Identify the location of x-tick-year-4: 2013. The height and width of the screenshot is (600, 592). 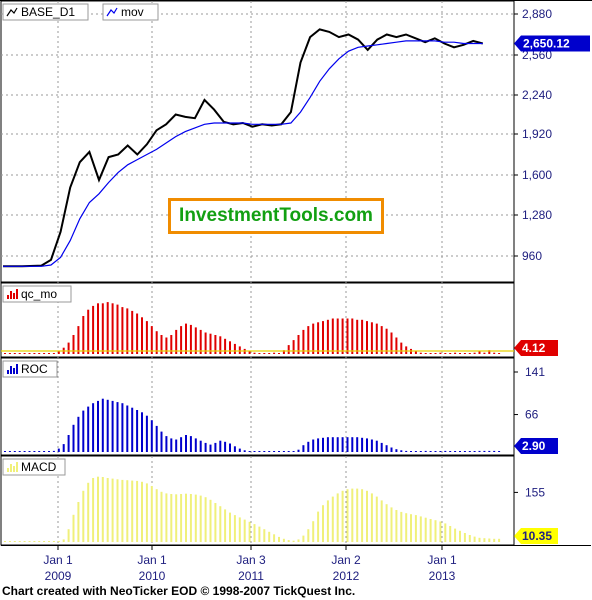
(442, 576).